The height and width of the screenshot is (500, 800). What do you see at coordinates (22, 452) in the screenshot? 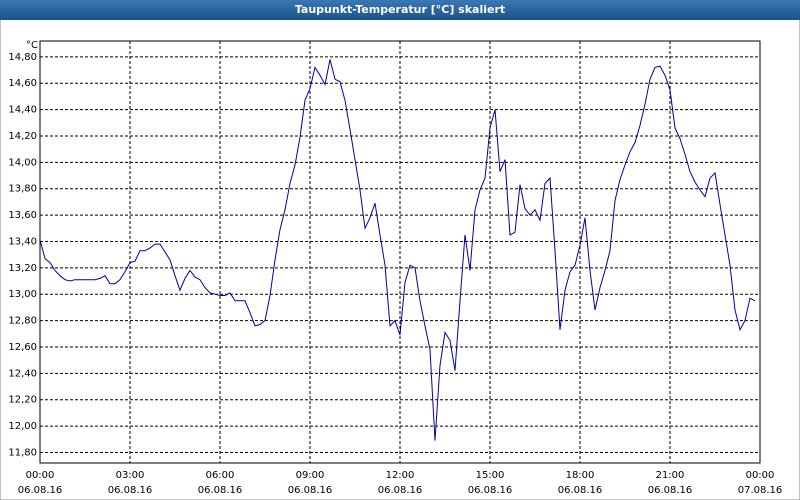
I see `y-tick-label: 11,80` at bounding box center [22, 452].